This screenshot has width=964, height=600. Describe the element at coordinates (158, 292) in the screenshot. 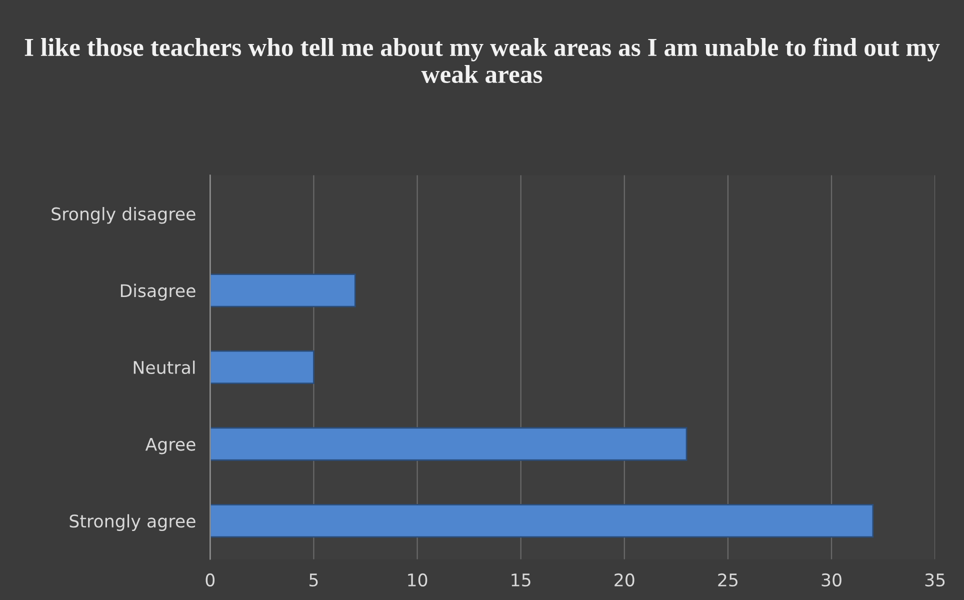

I see `y-tick-label: Disagree` at that location.